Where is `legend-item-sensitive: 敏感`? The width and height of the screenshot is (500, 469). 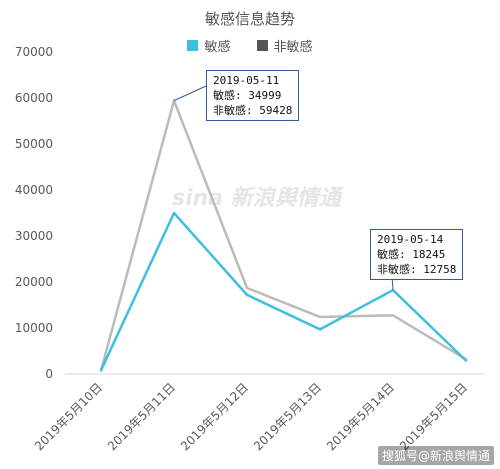
legend-item-sensitive: 敏感 is located at coordinates (209, 45).